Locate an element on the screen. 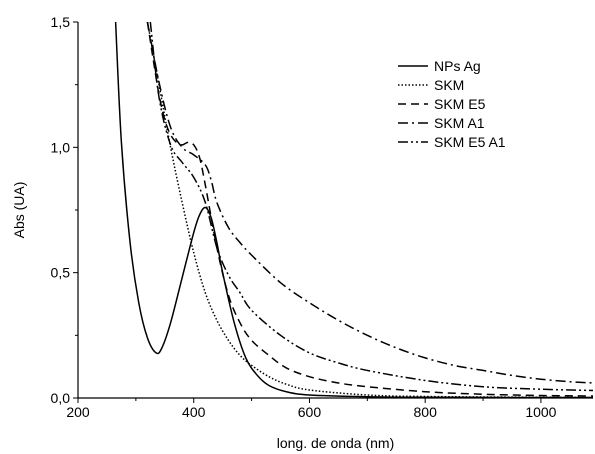  x-tick-label: 400 is located at coordinates (194, 412).